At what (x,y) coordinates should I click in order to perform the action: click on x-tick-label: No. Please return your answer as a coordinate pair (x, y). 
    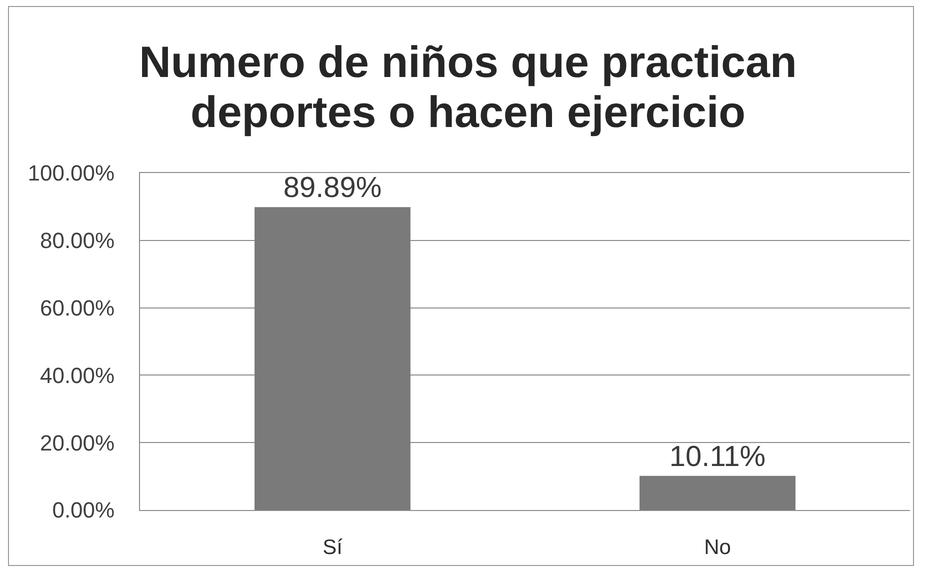
    Looking at the image, I should click on (717, 548).